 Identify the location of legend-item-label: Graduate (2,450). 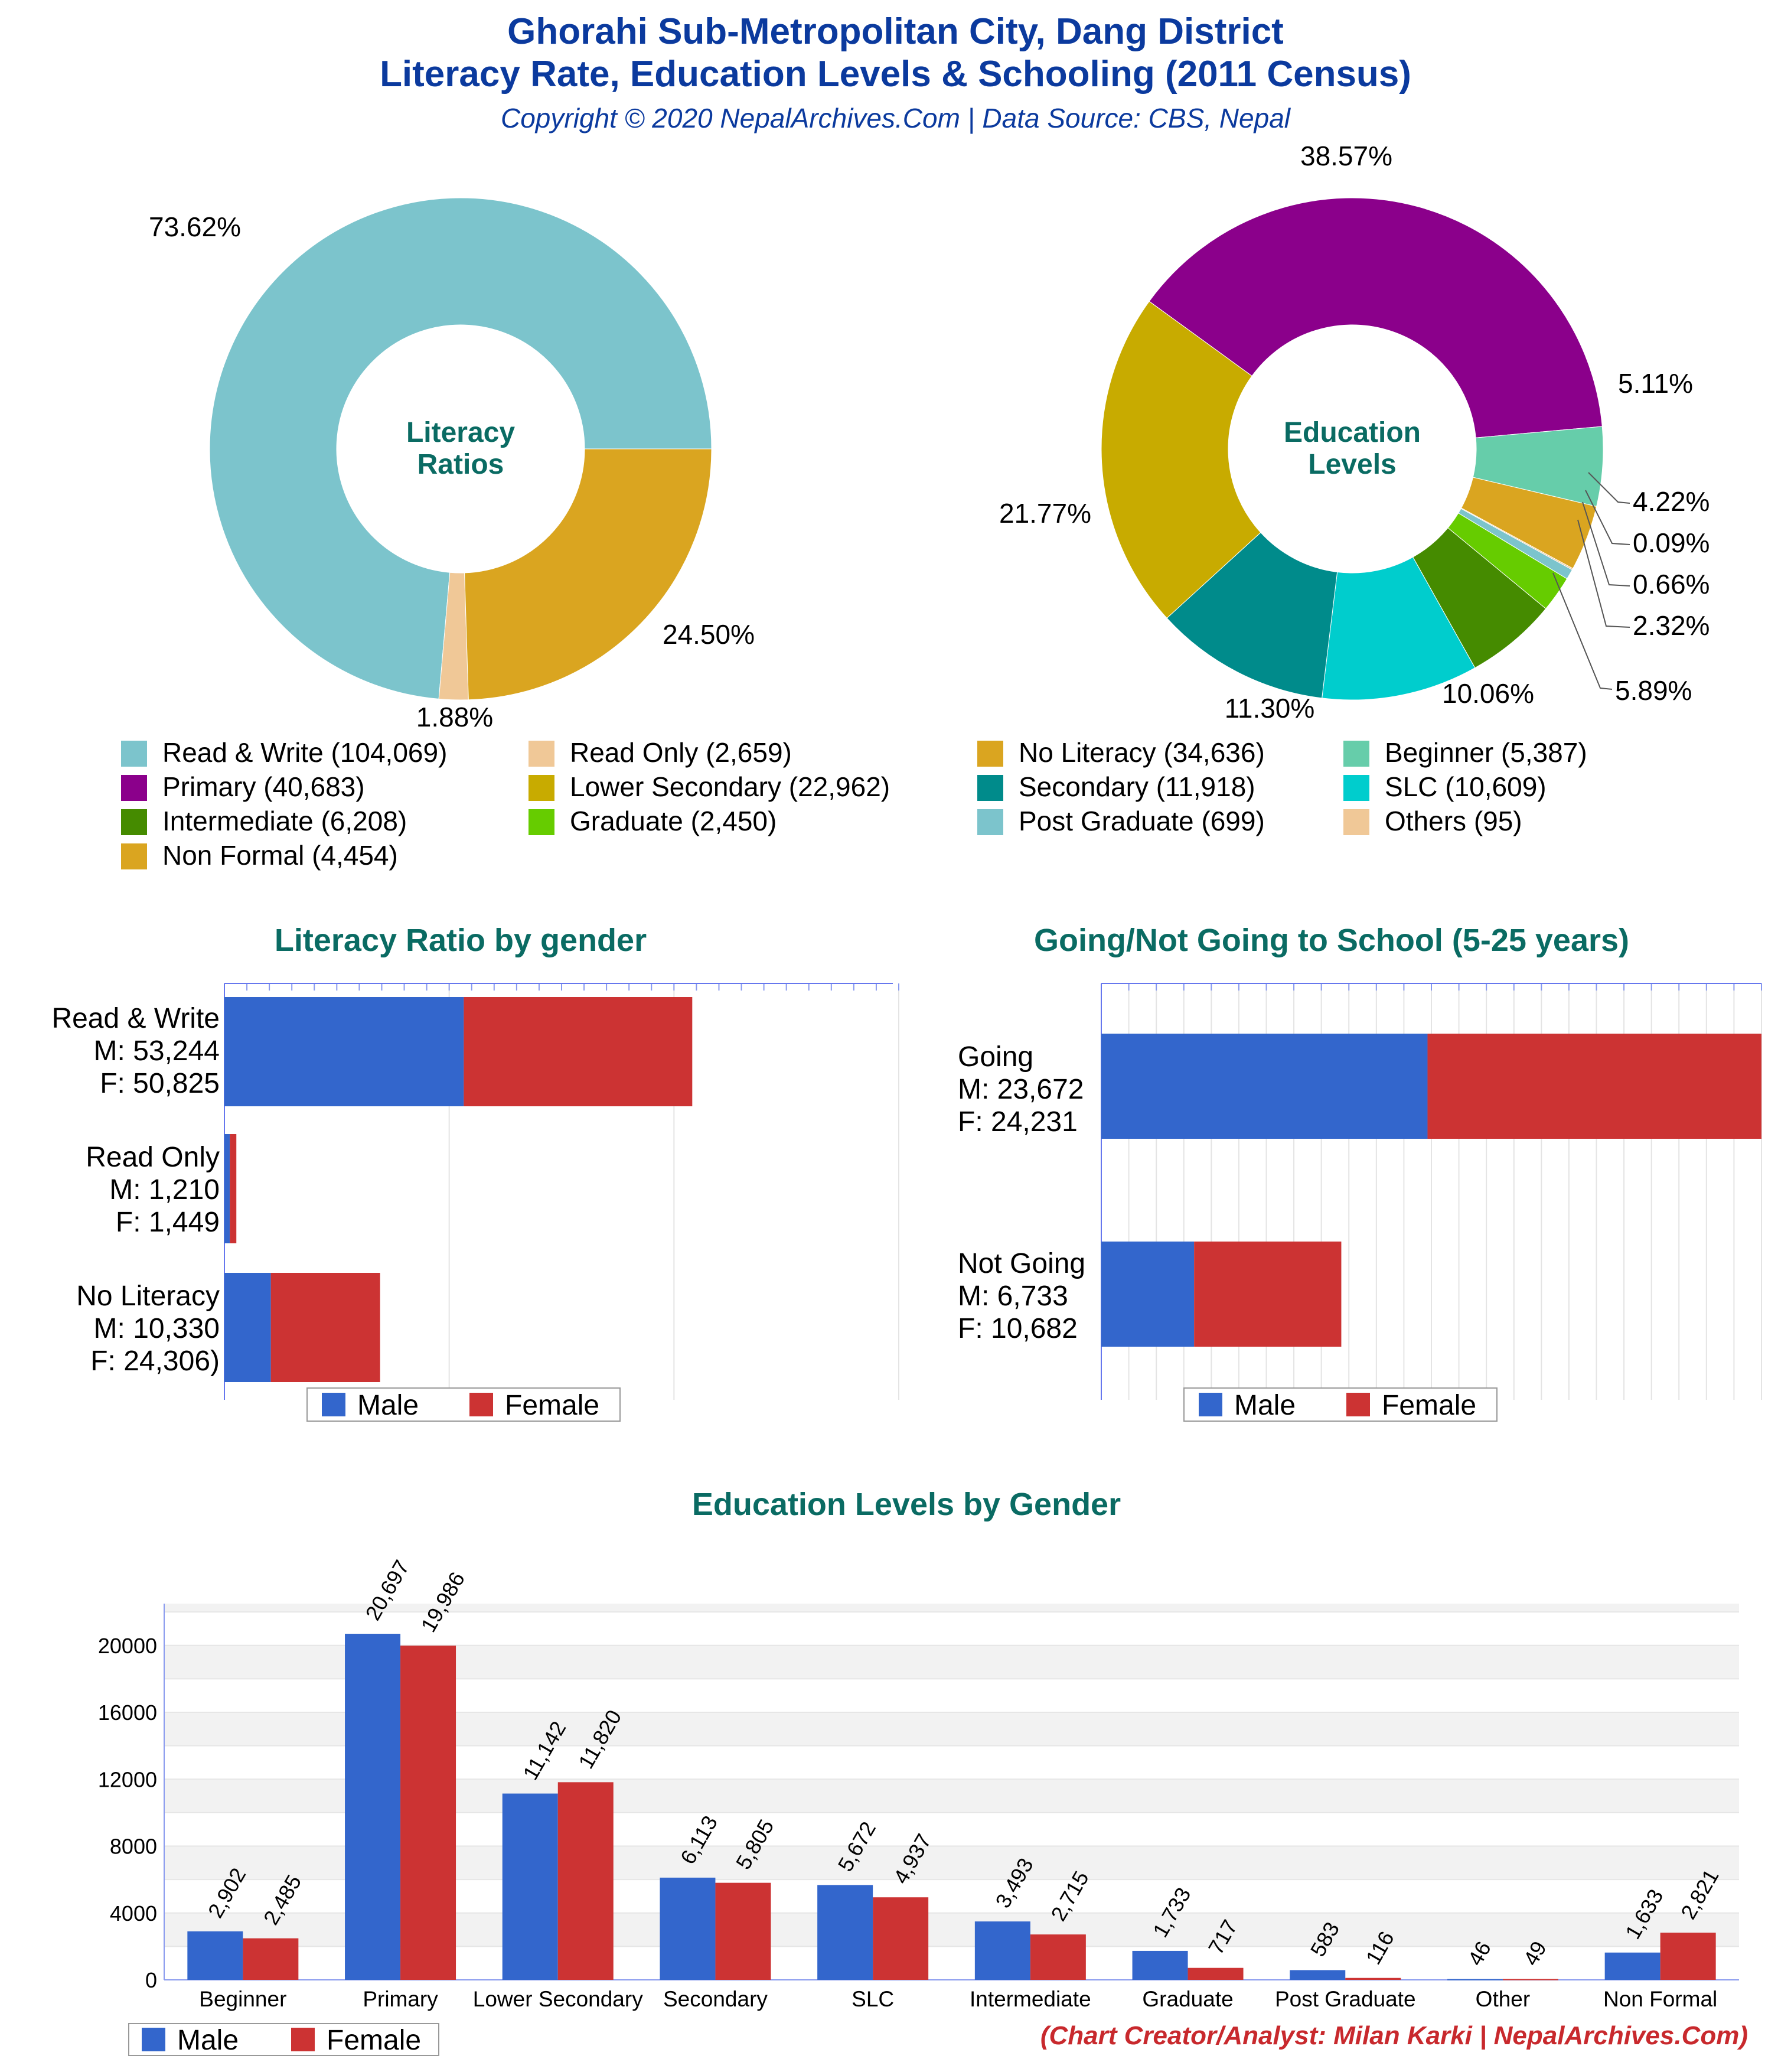
(673, 821).